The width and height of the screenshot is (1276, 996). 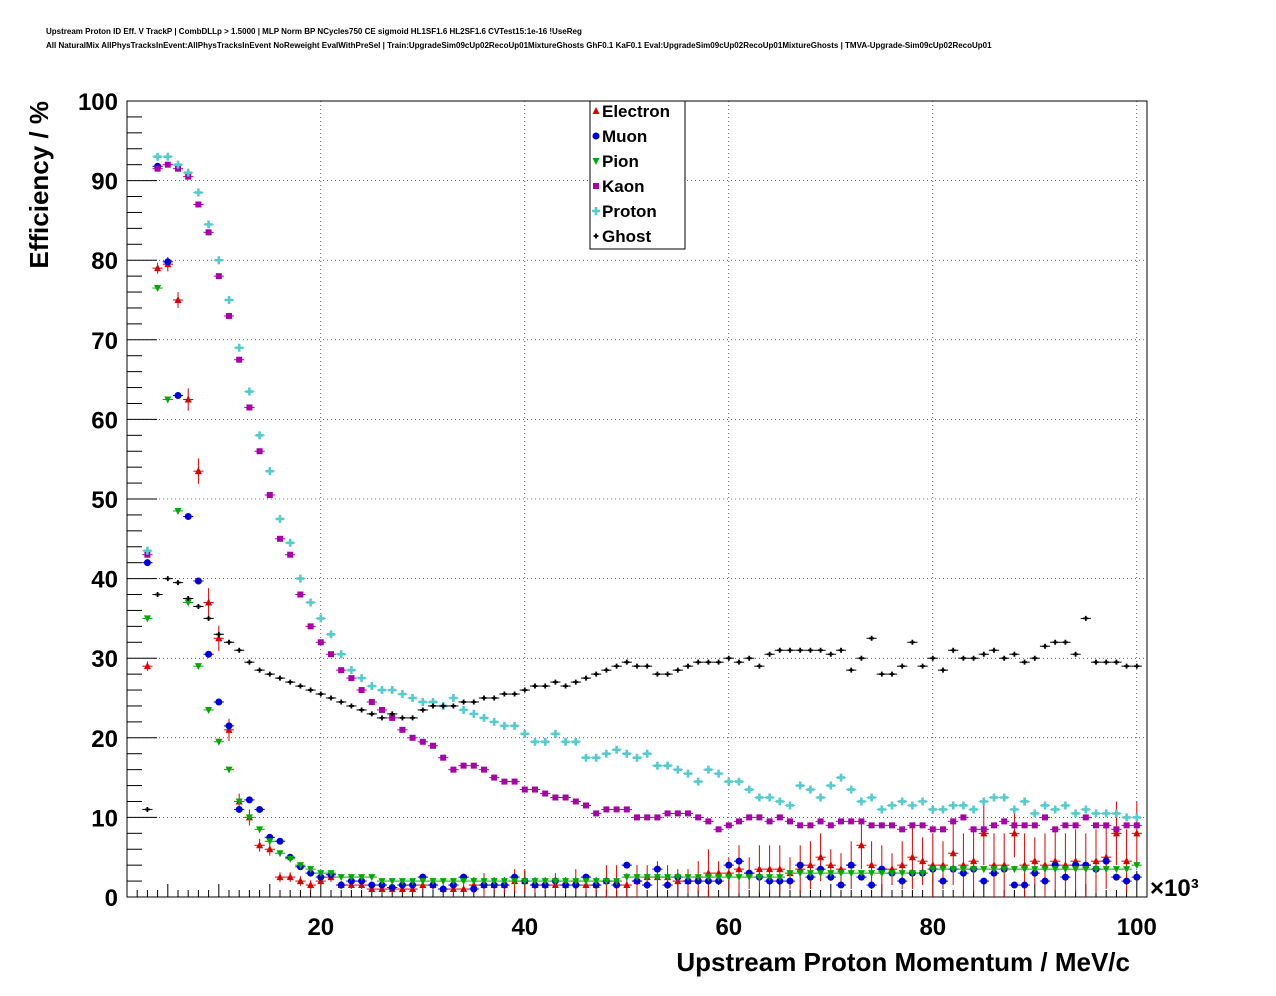 I want to click on legend-entry-electron: Electron, so click(x=631, y=111).